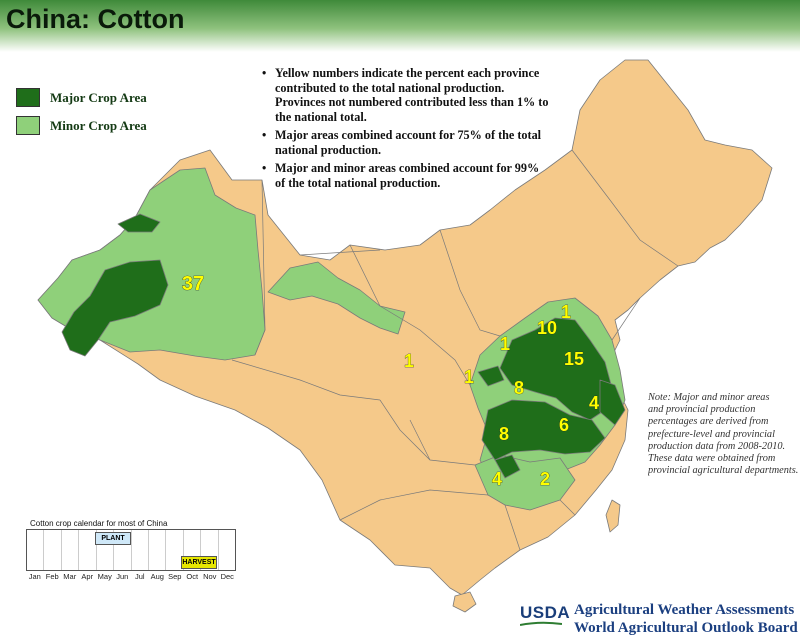  What do you see at coordinates (497, 479) in the screenshot?
I see `pct-hunan: 4` at bounding box center [497, 479].